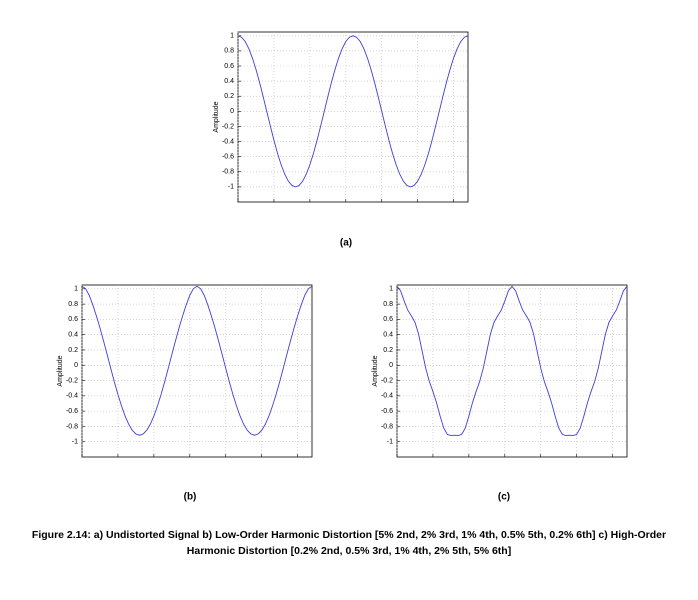  Describe the element at coordinates (190, 497) in the screenshot. I see `subplot-label: (b)` at that location.